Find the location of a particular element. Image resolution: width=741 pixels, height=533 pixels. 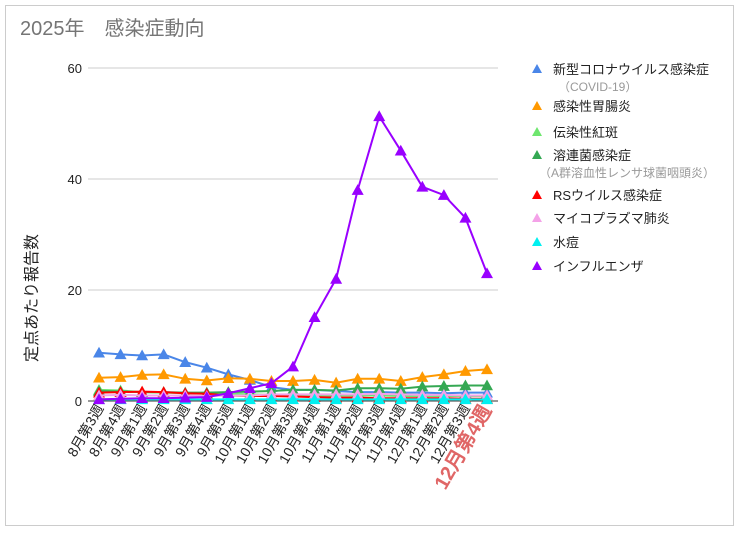

legend-item: インフルエンザ is located at coordinates (588, 266).